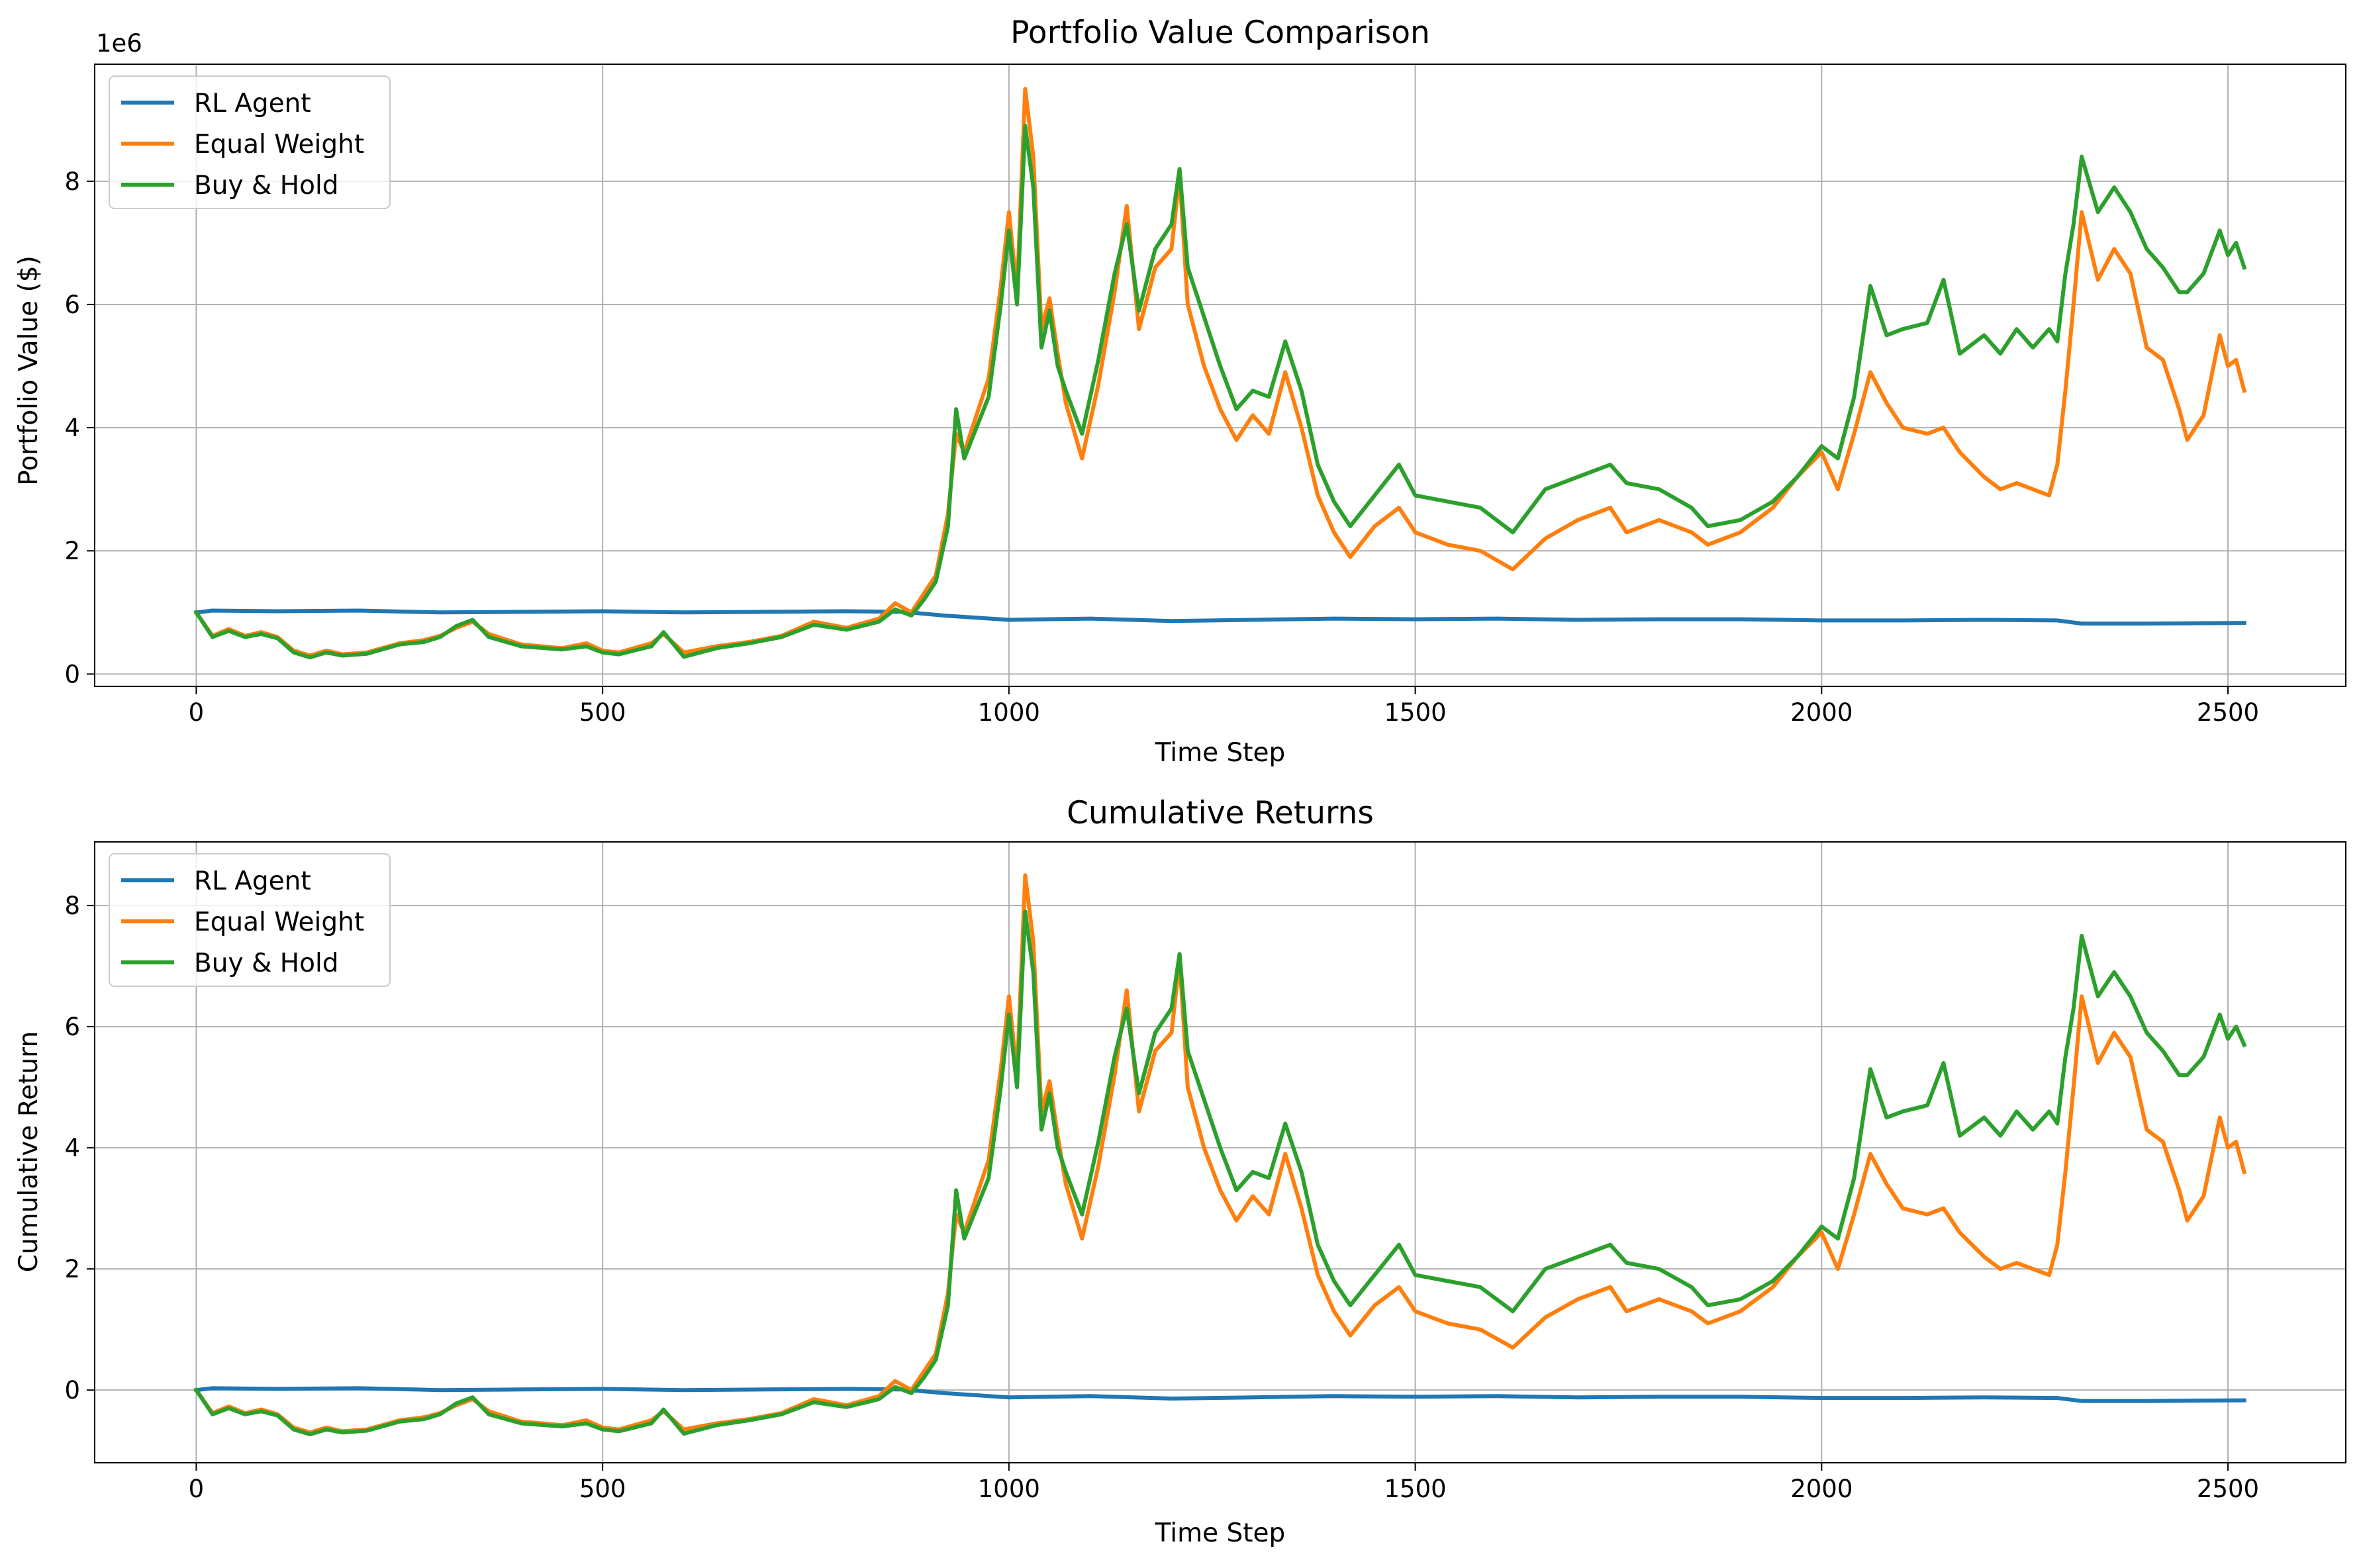 This screenshot has height=1568, width=2363. I want to click on y-offset-label: 1e6, so click(119, 43).